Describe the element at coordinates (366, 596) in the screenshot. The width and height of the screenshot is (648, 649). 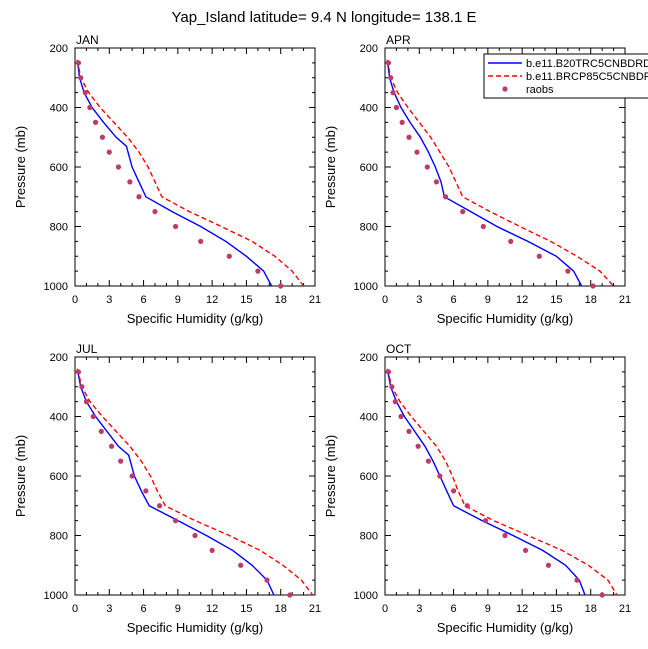
I see `y-tick-label: 1000` at that location.